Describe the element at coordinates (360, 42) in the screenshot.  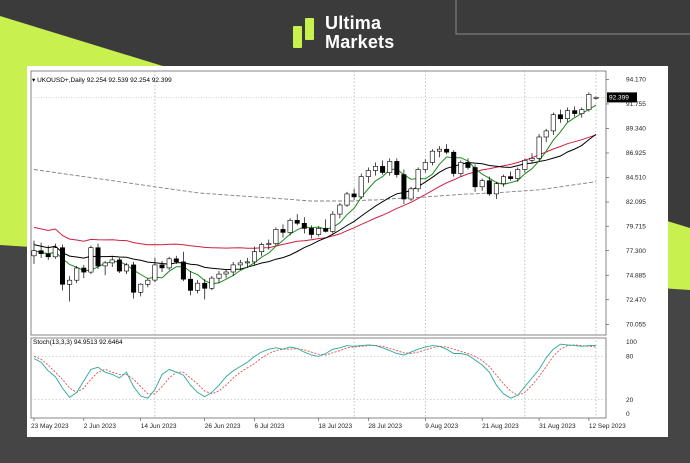
I see `brand-line-2: Markets` at that location.